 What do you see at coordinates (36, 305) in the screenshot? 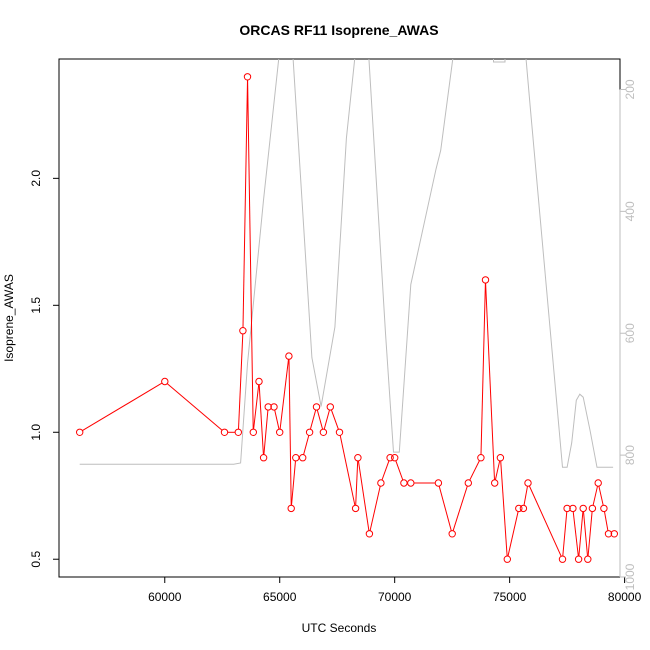
I see `y-tick-label: 1.5` at bounding box center [36, 305].